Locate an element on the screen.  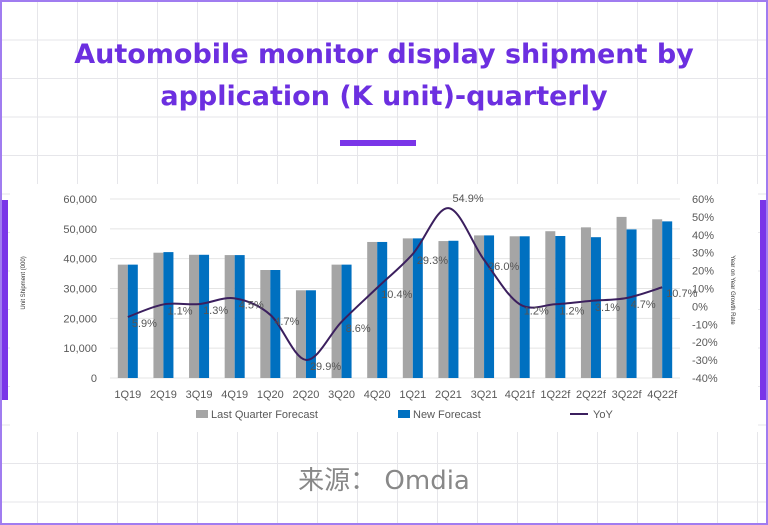
y2-tick-label: -40% is located at coordinates (705, 379).